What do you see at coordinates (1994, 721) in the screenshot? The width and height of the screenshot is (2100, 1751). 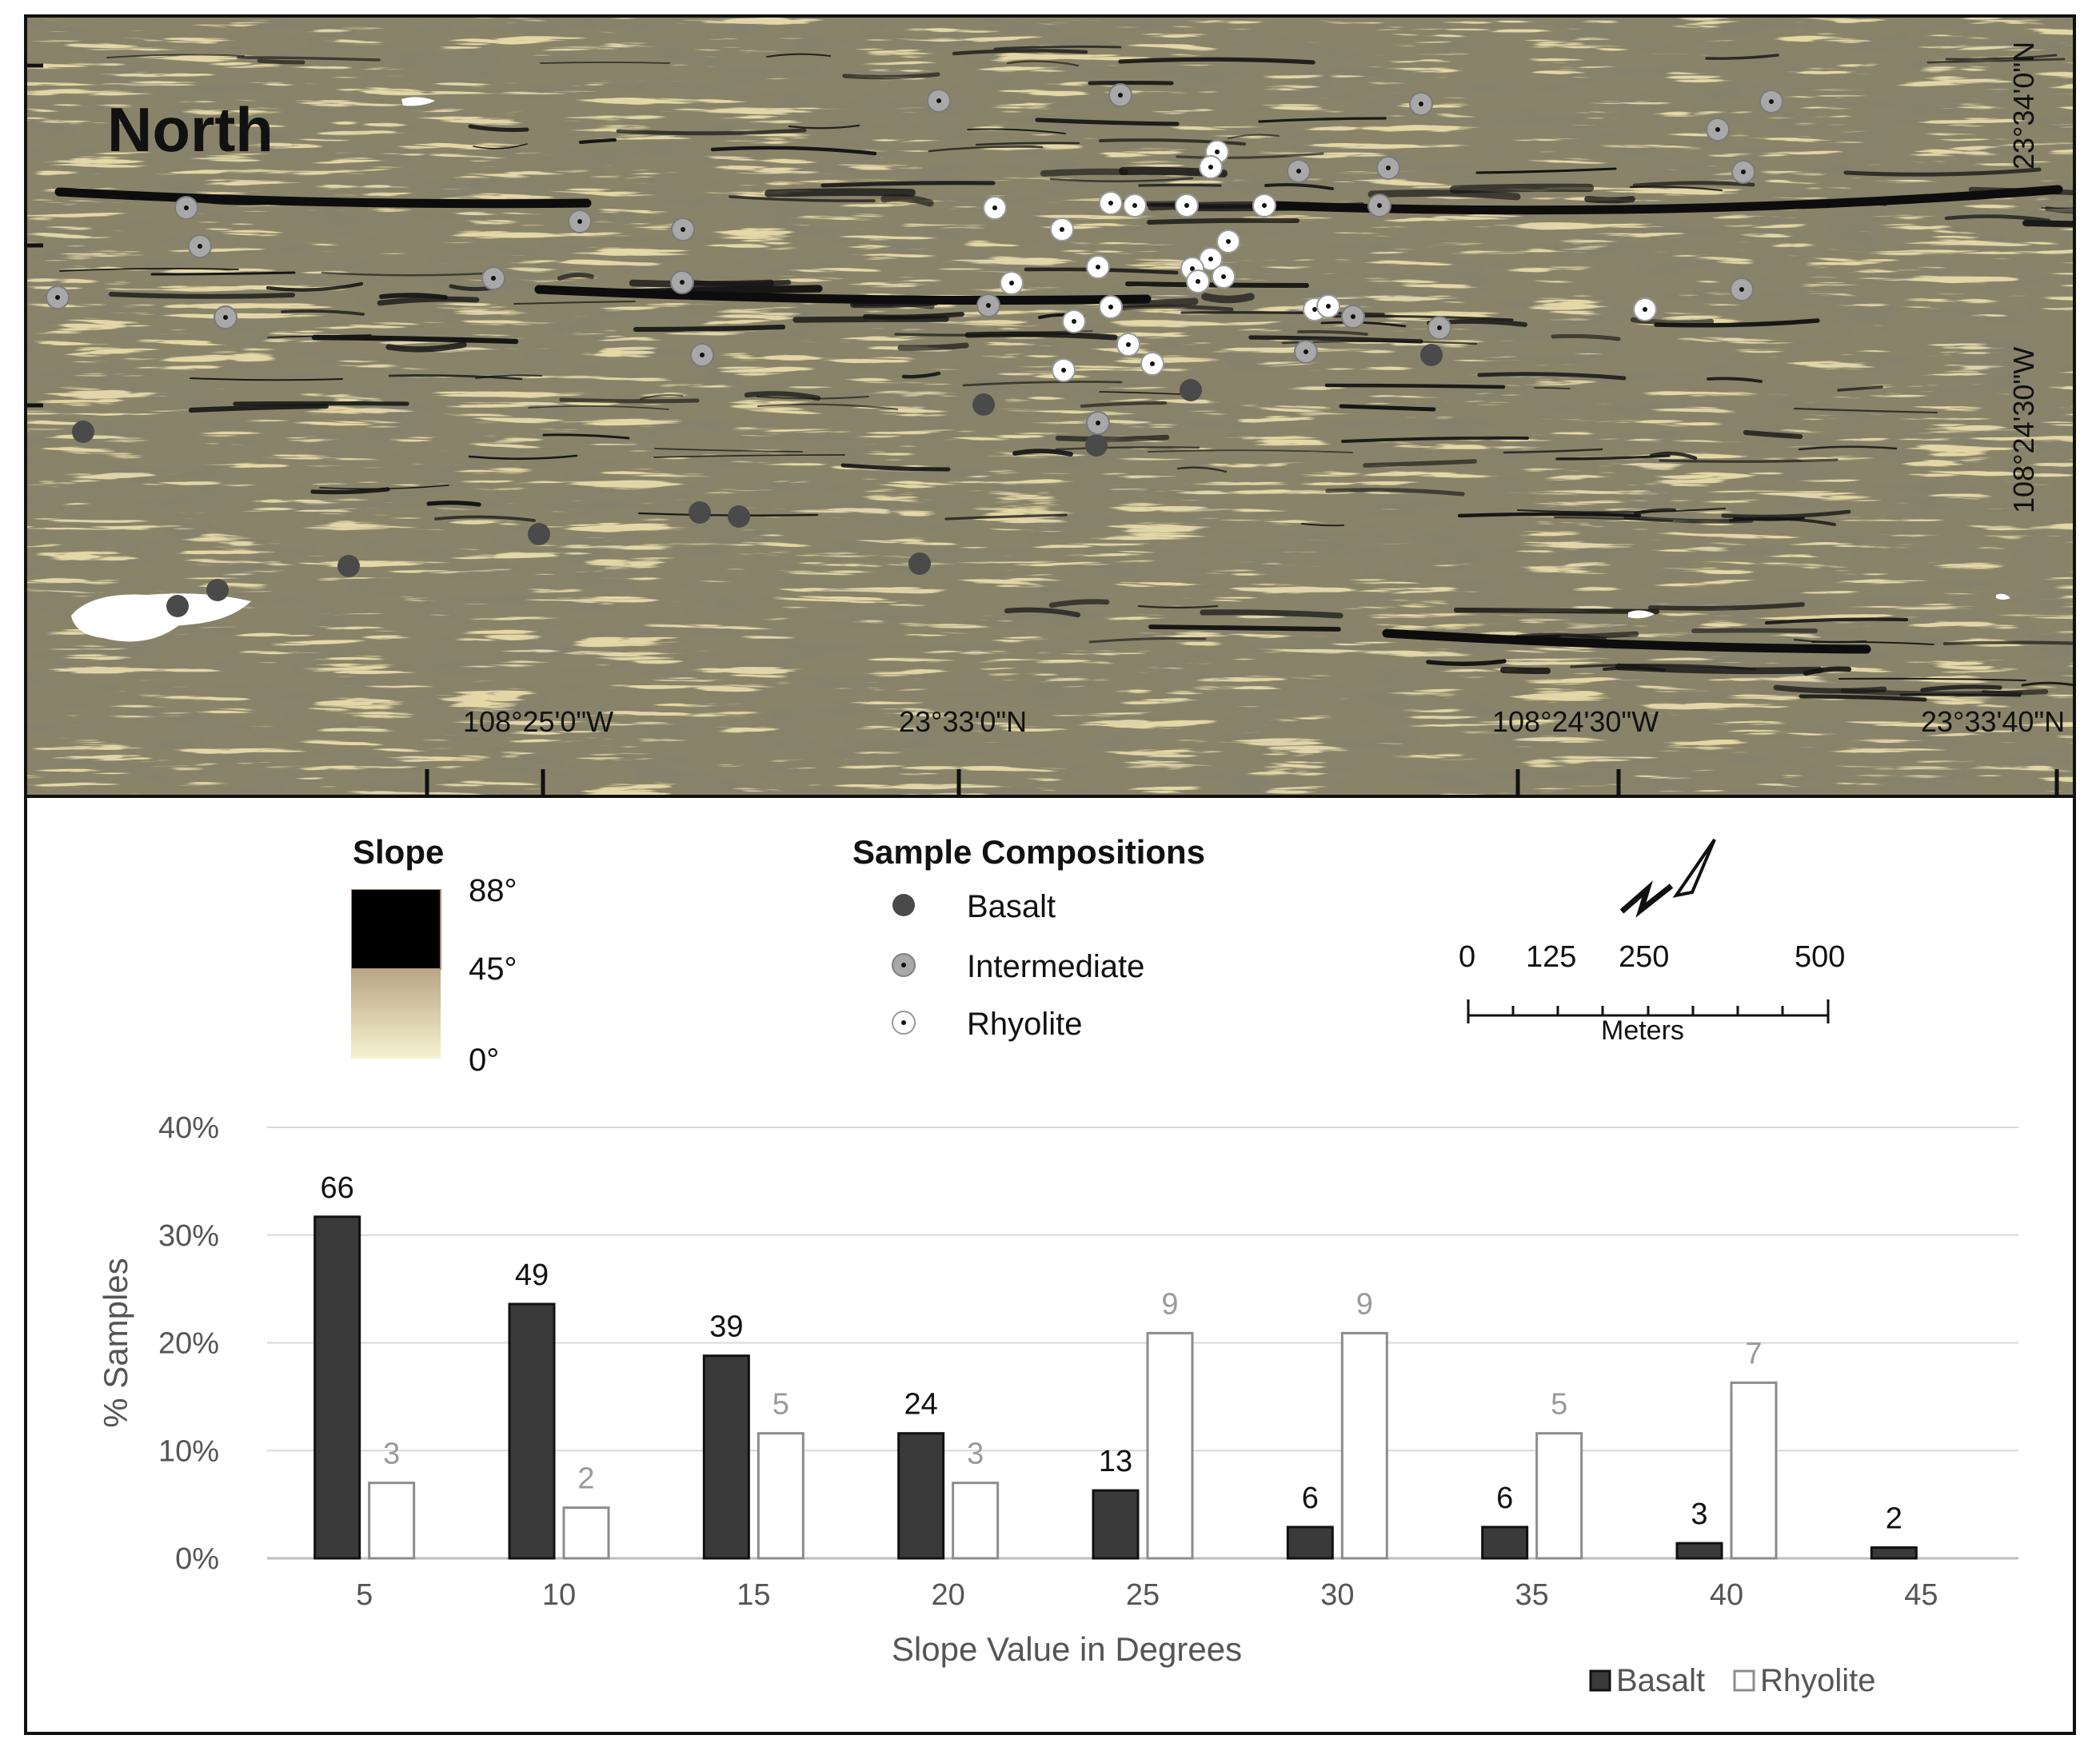 I see `coord-lat-2: 23°33'40"N` at bounding box center [1994, 721].